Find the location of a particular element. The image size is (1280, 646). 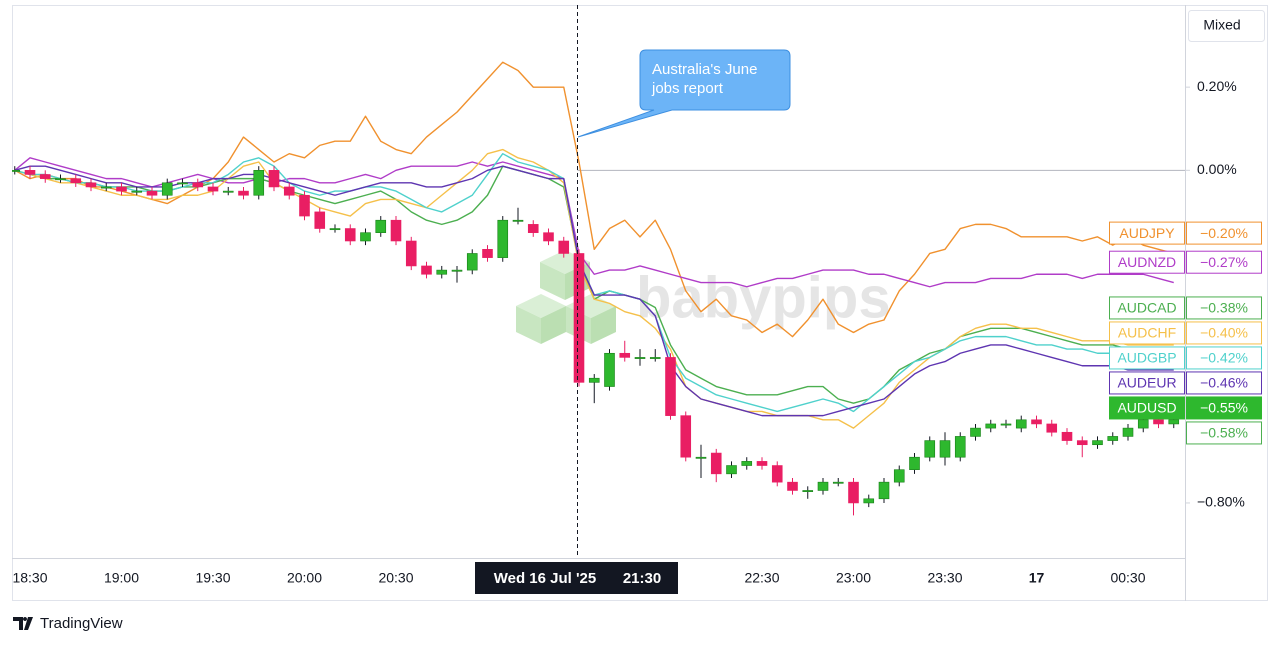

badge-value: −0.38% is located at coordinates (1224, 308).